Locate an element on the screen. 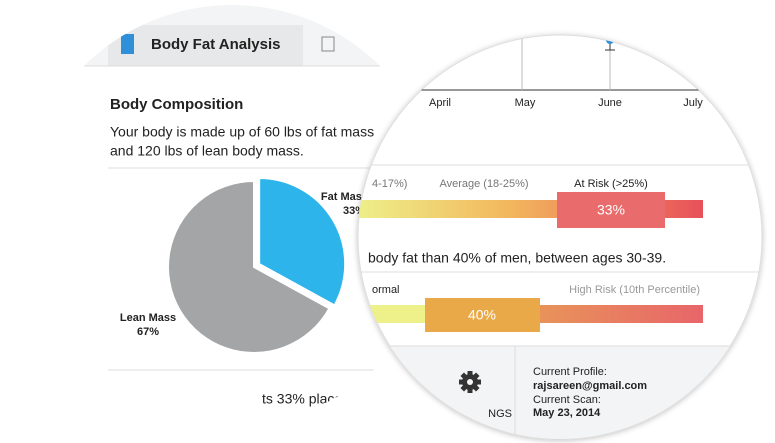  gauge-marker-label: 40% is located at coordinates (482, 315).